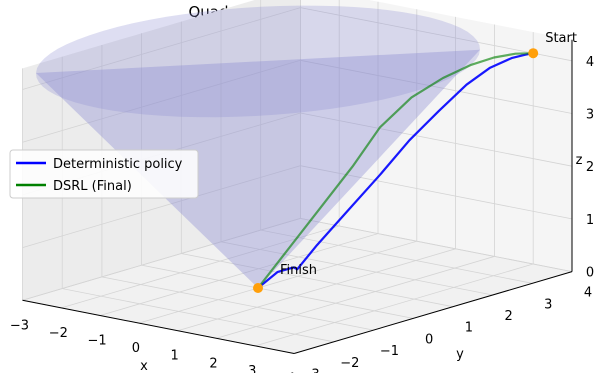 The width and height of the screenshot is (597, 373). What do you see at coordinates (579, 160) in the screenshot?
I see `z-axis-label: z` at bounding box center [579, 160].